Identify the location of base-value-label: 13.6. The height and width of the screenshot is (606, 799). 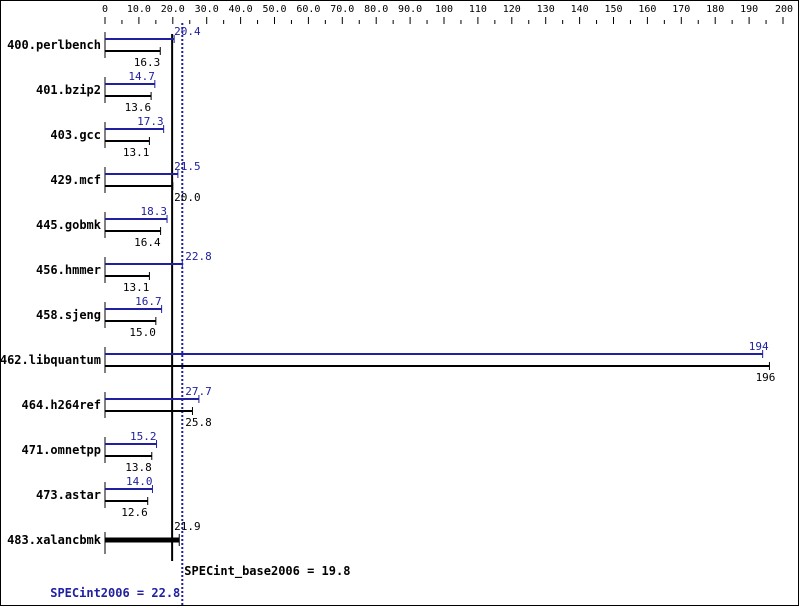
(138, 107).